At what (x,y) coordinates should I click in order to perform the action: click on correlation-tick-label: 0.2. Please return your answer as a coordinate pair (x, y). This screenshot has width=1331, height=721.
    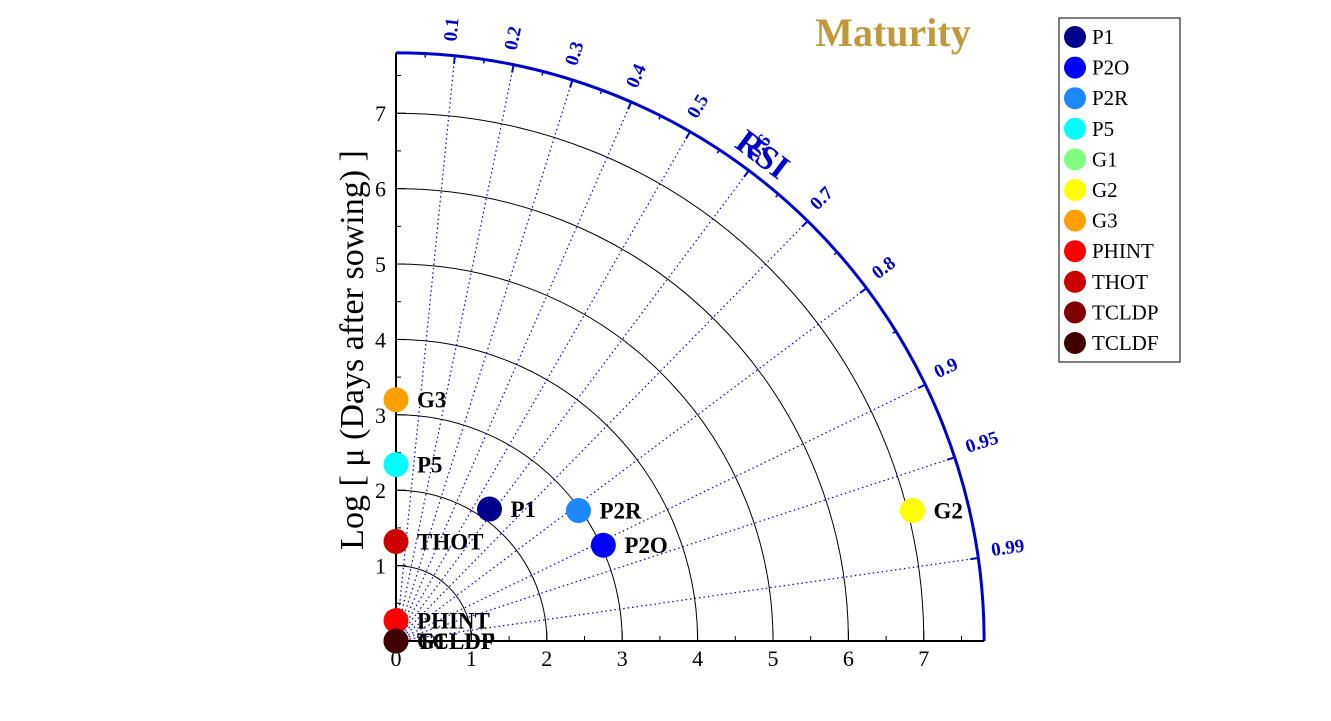
    Looking at the image, I should click on (513, 38).